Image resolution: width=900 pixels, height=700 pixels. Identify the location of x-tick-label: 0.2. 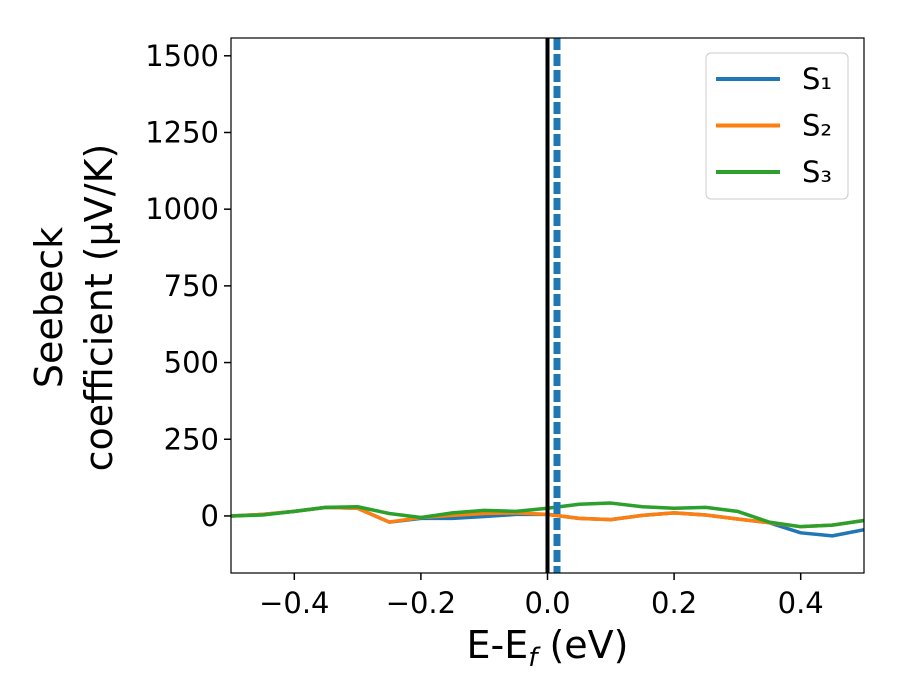
(674, 603).